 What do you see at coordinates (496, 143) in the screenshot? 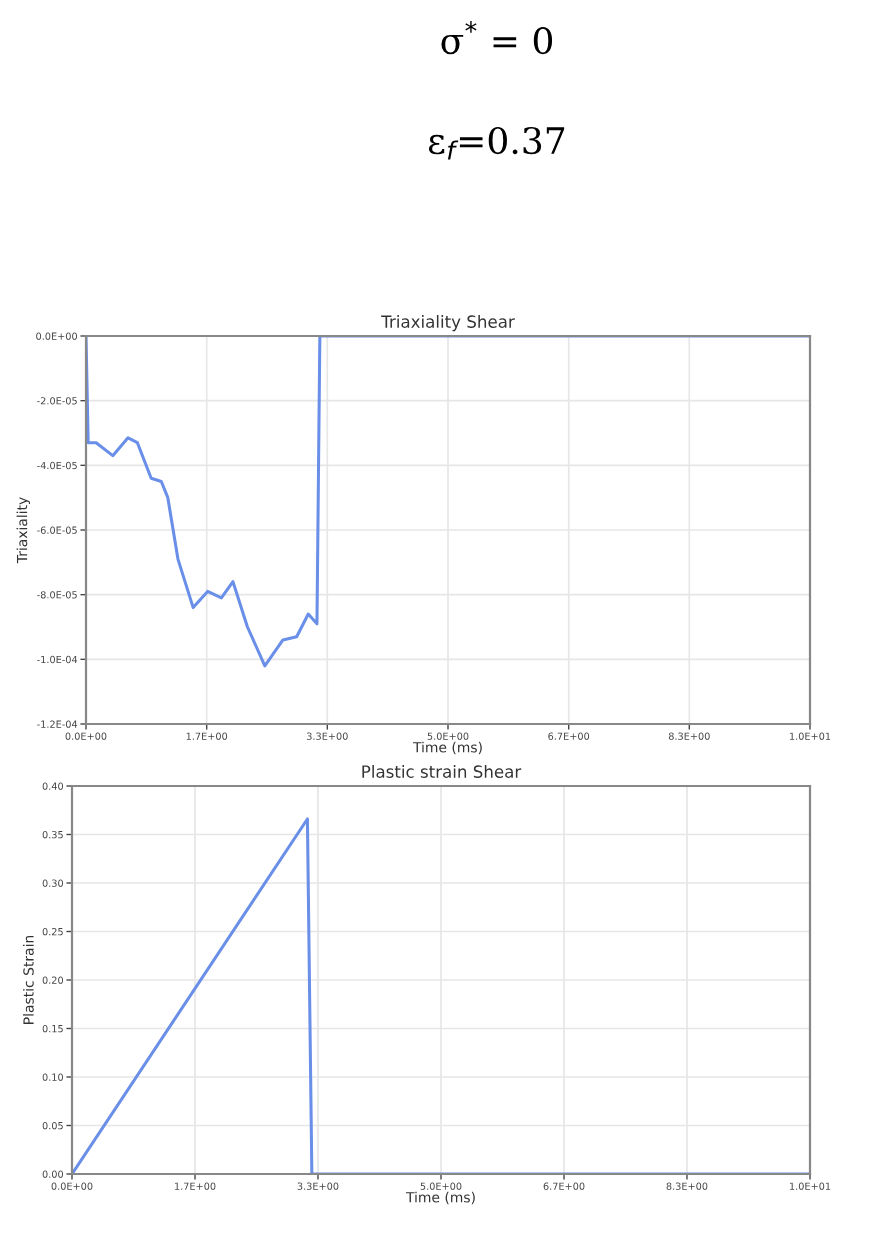
I see `text: ε$_{f}$=0.37` at bounding box center [496, 143].